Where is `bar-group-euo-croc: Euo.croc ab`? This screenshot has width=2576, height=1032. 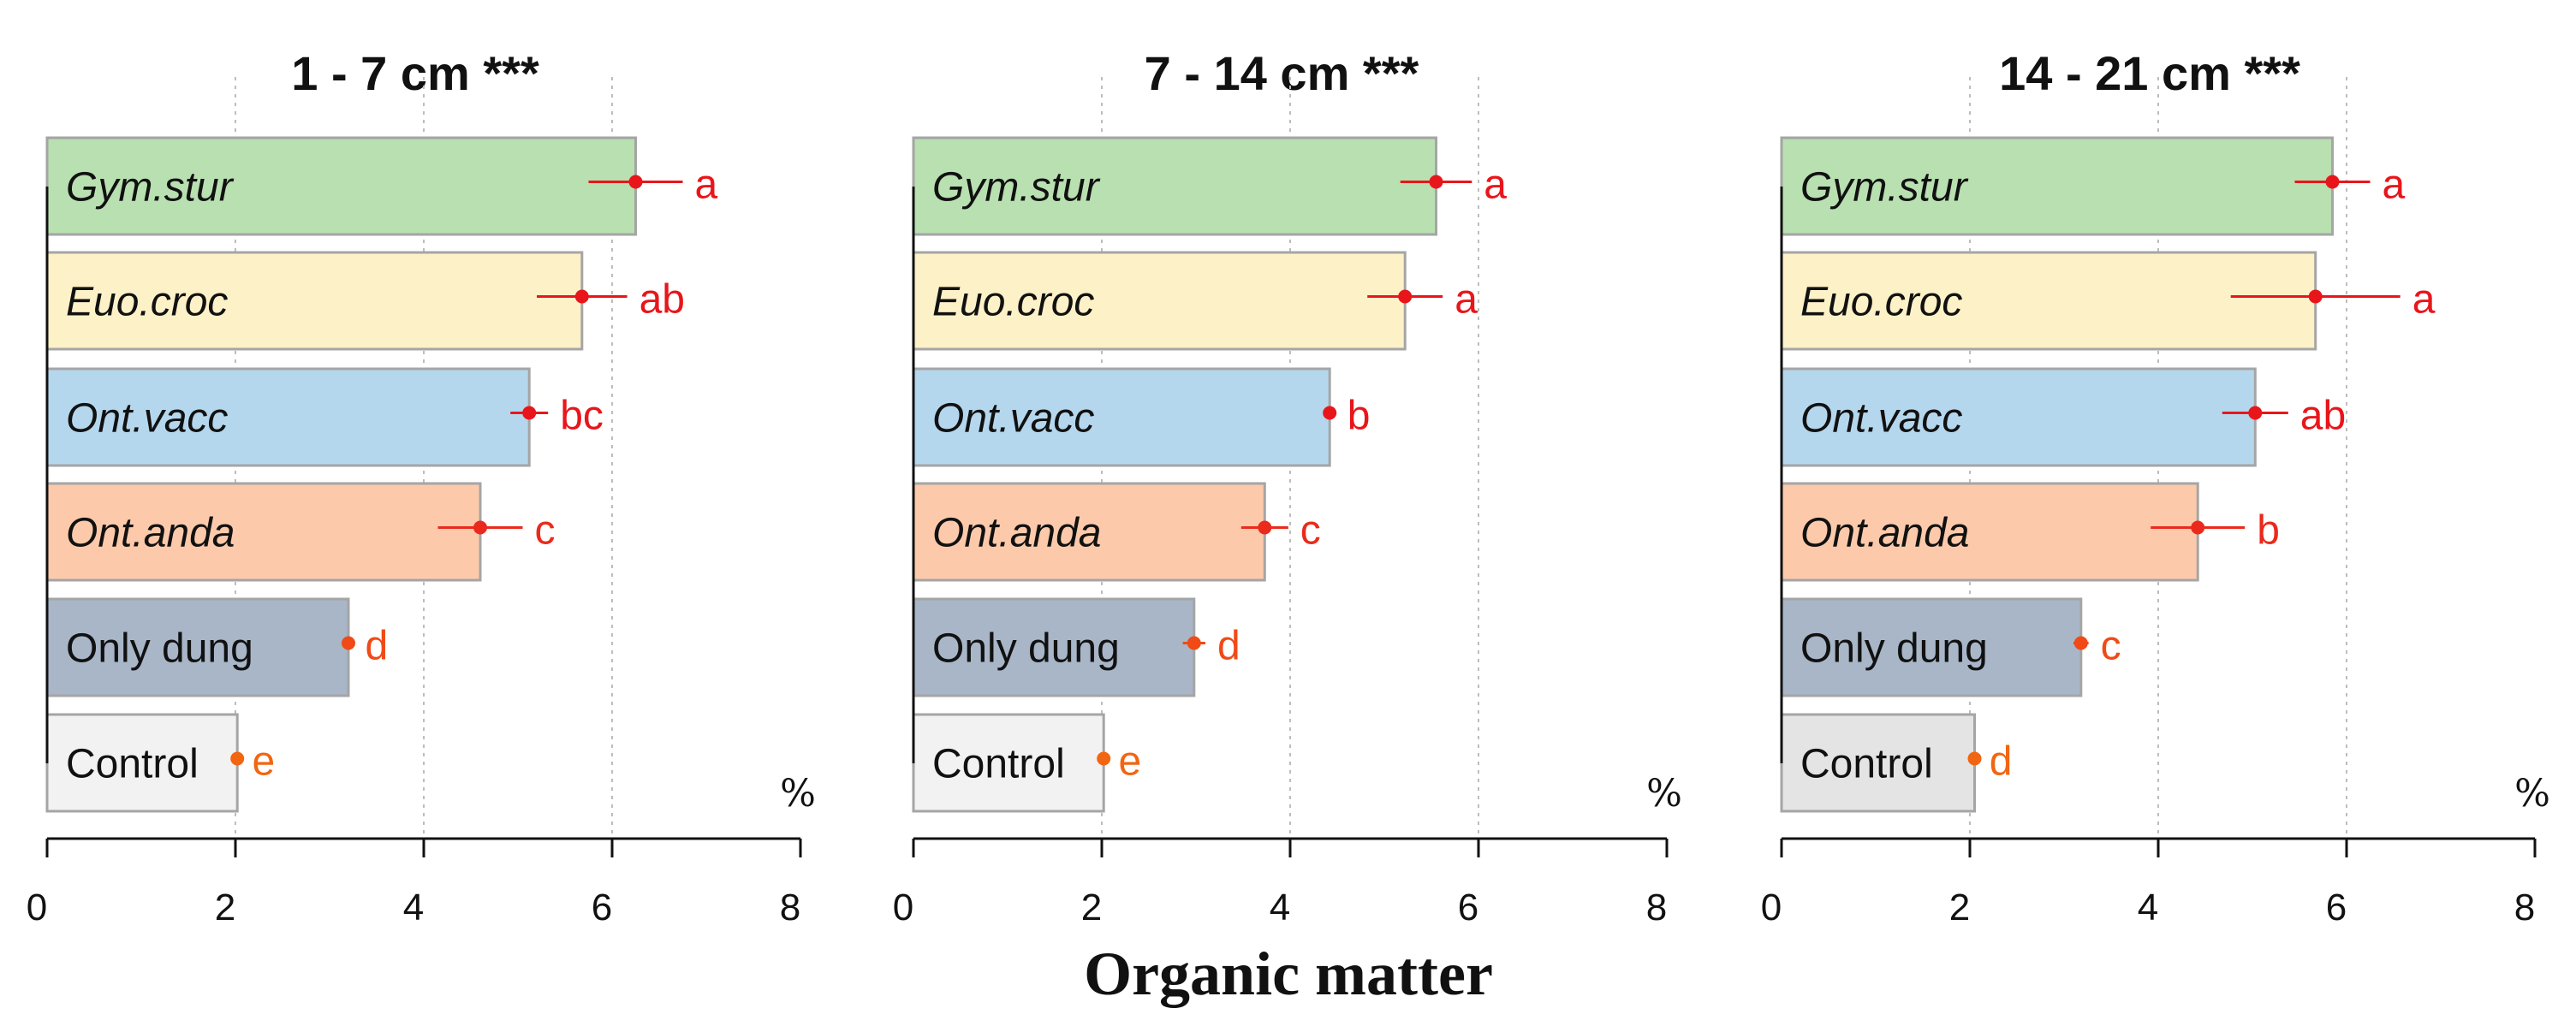 bar-group-euo-croc: Euo.croc ab is located at coordinates (365, 301).